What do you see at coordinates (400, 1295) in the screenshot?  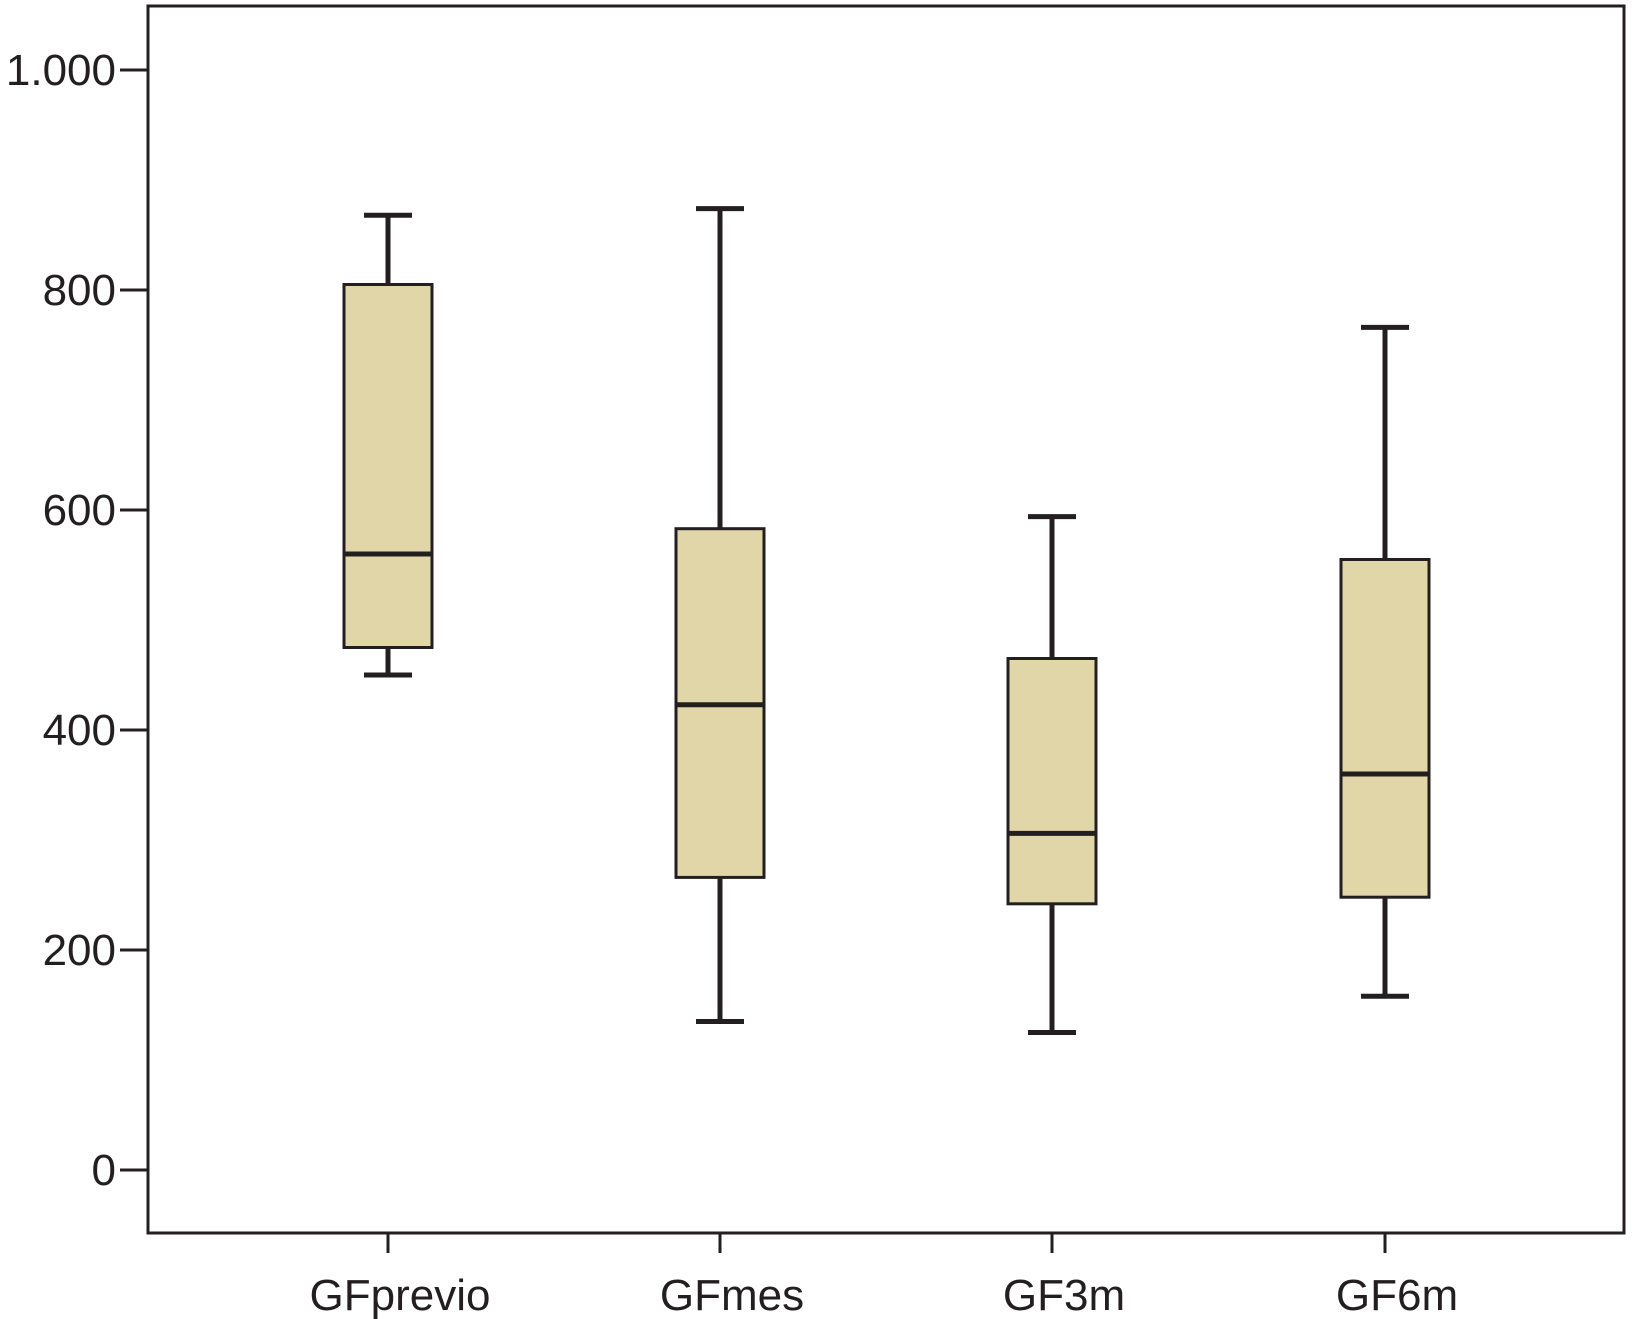 I see `x-category-label: GFprevio` at bounding box center [400, 1295].